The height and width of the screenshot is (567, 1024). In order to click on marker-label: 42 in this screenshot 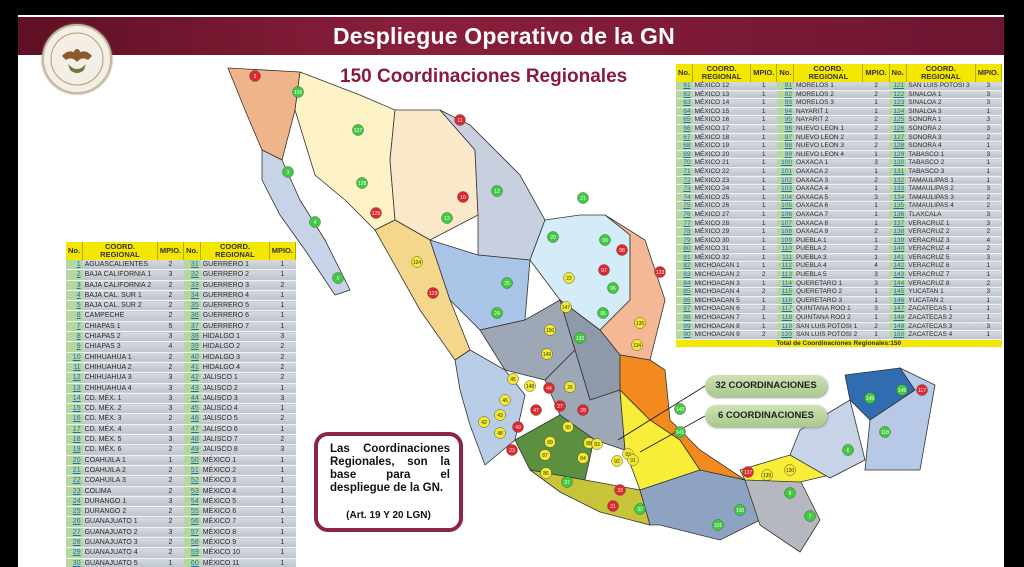, I will do `click(484, 423)`.